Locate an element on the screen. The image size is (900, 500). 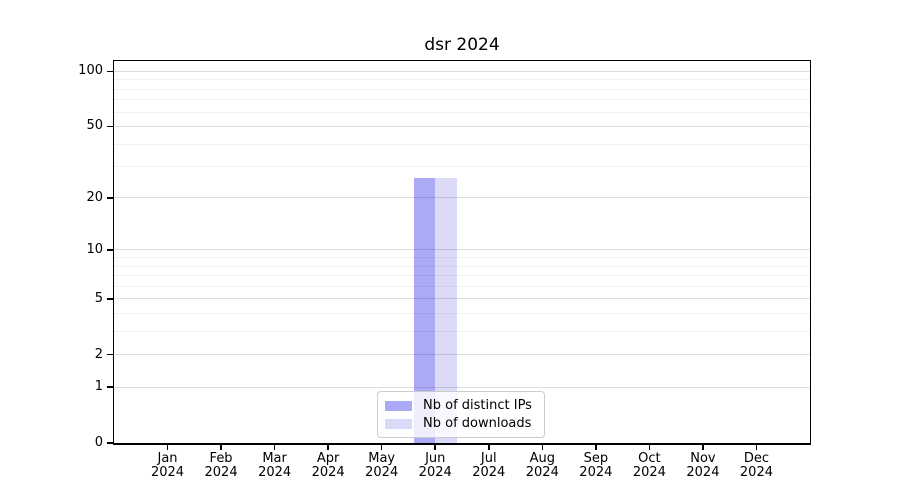
x-tick-label-jan: Jan 2024 is located at coordinates (167, 465).